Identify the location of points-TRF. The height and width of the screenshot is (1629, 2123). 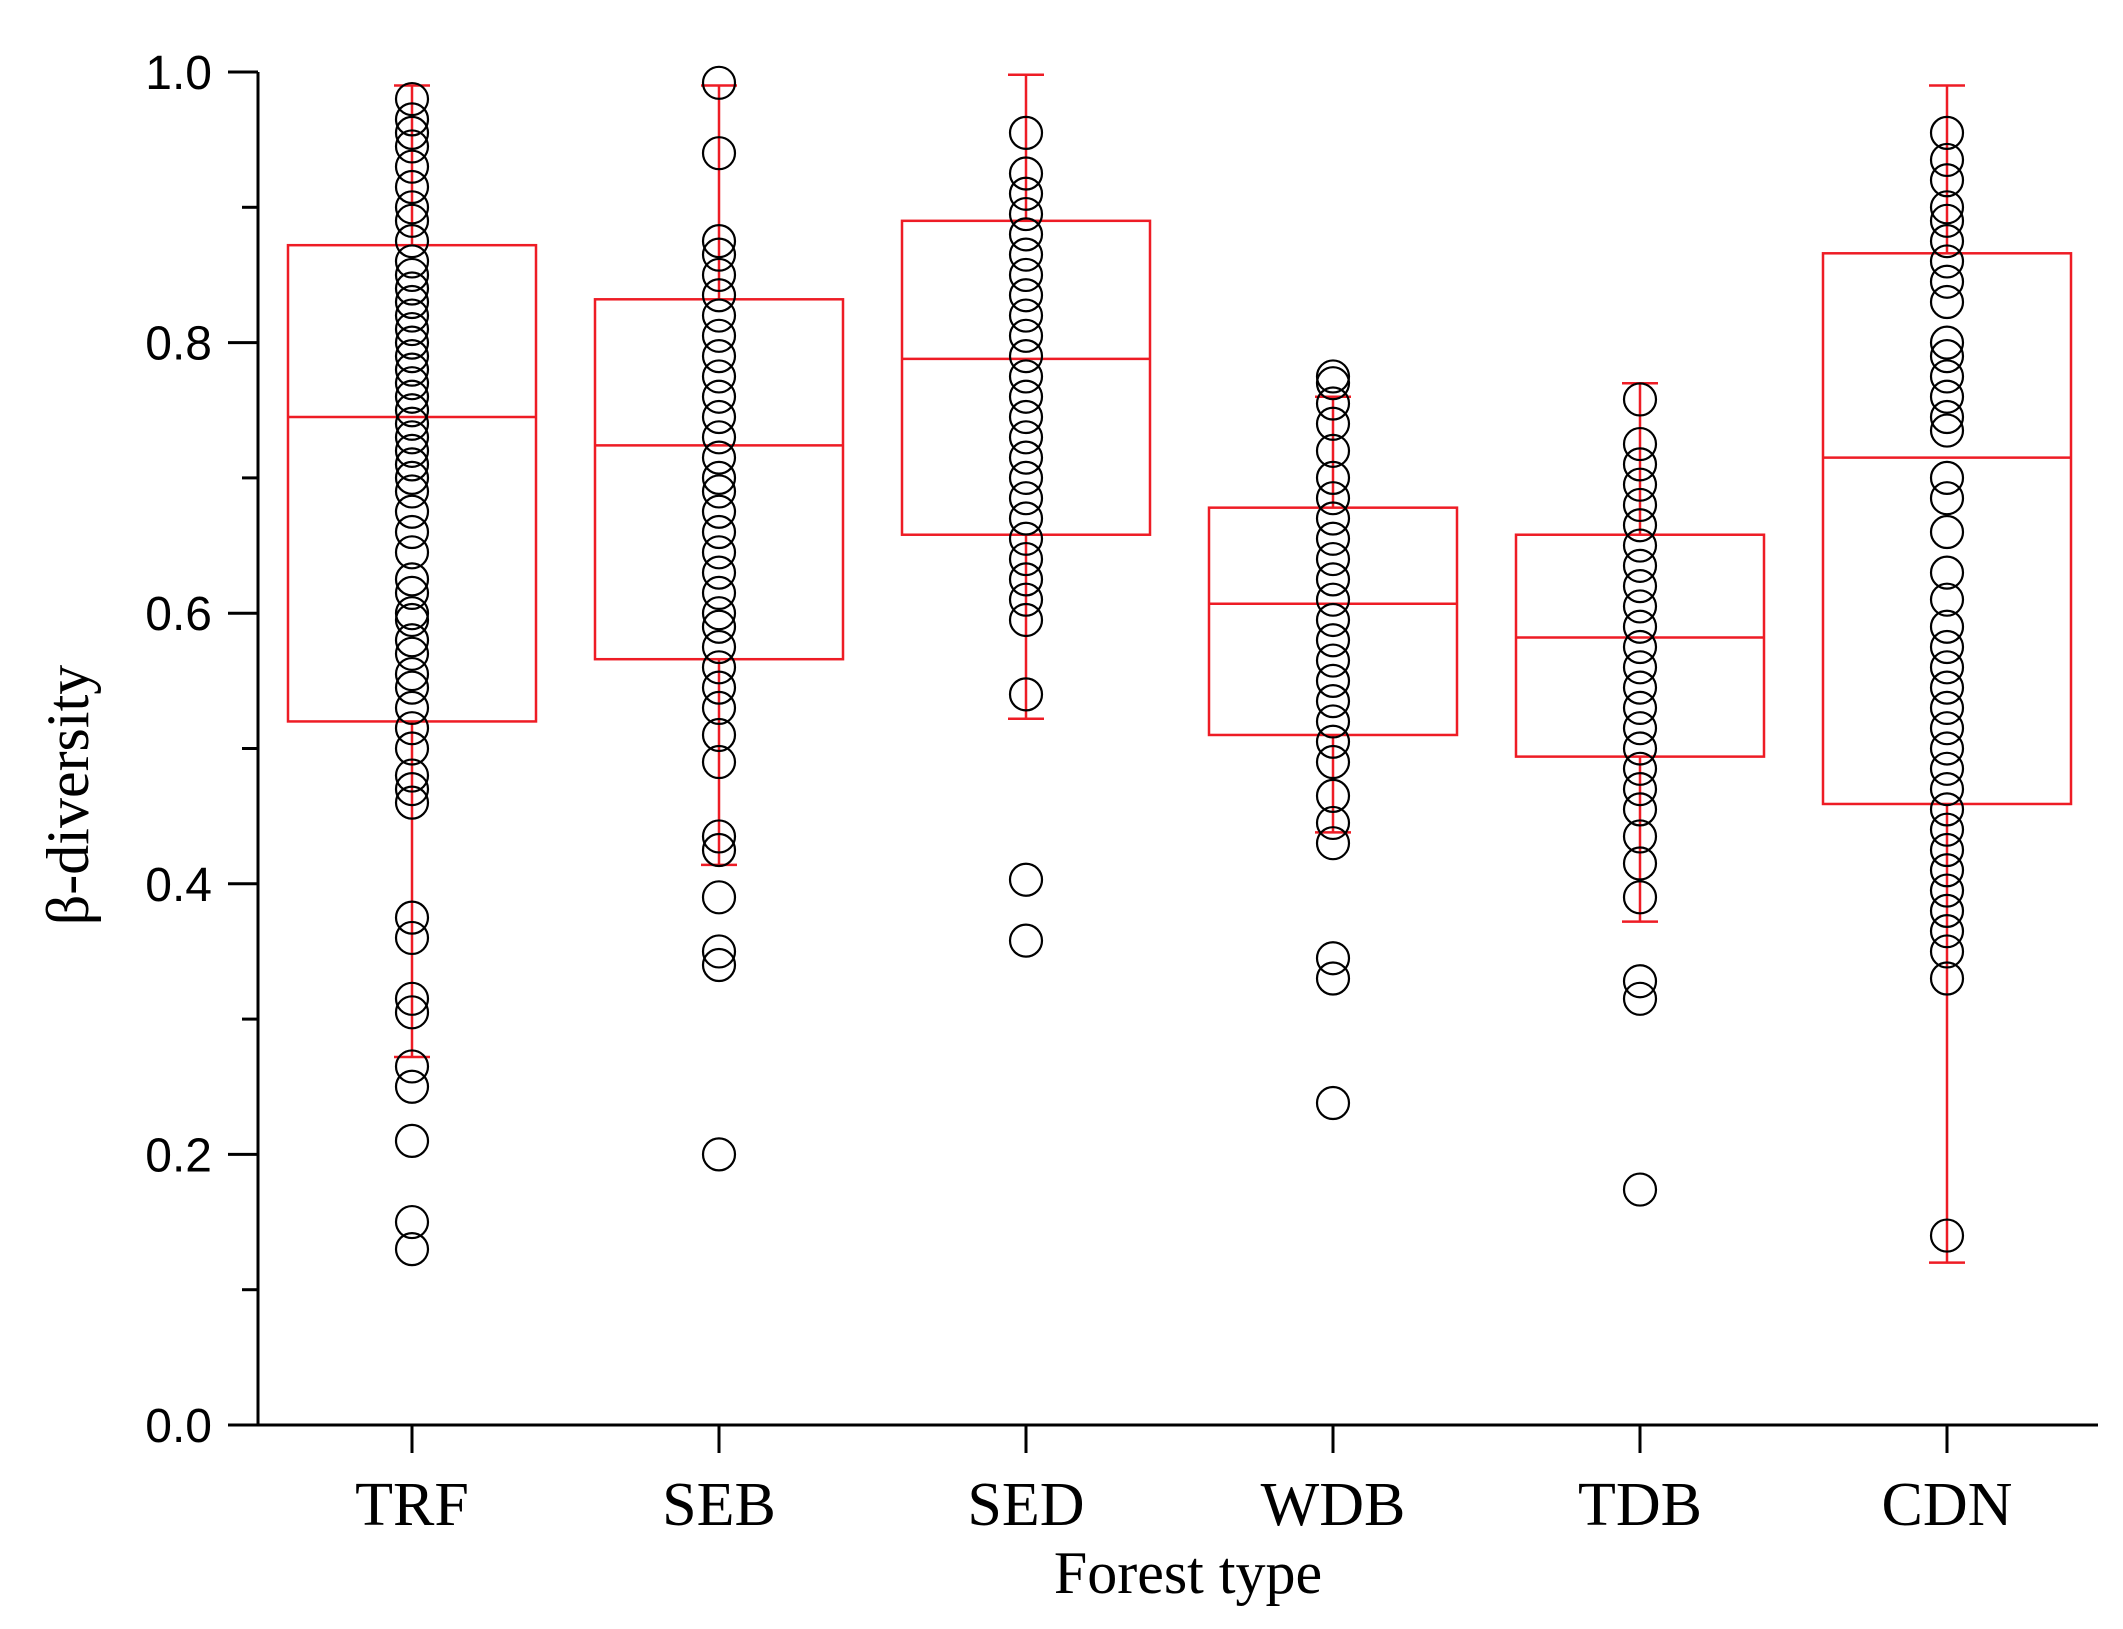
(412, 674).